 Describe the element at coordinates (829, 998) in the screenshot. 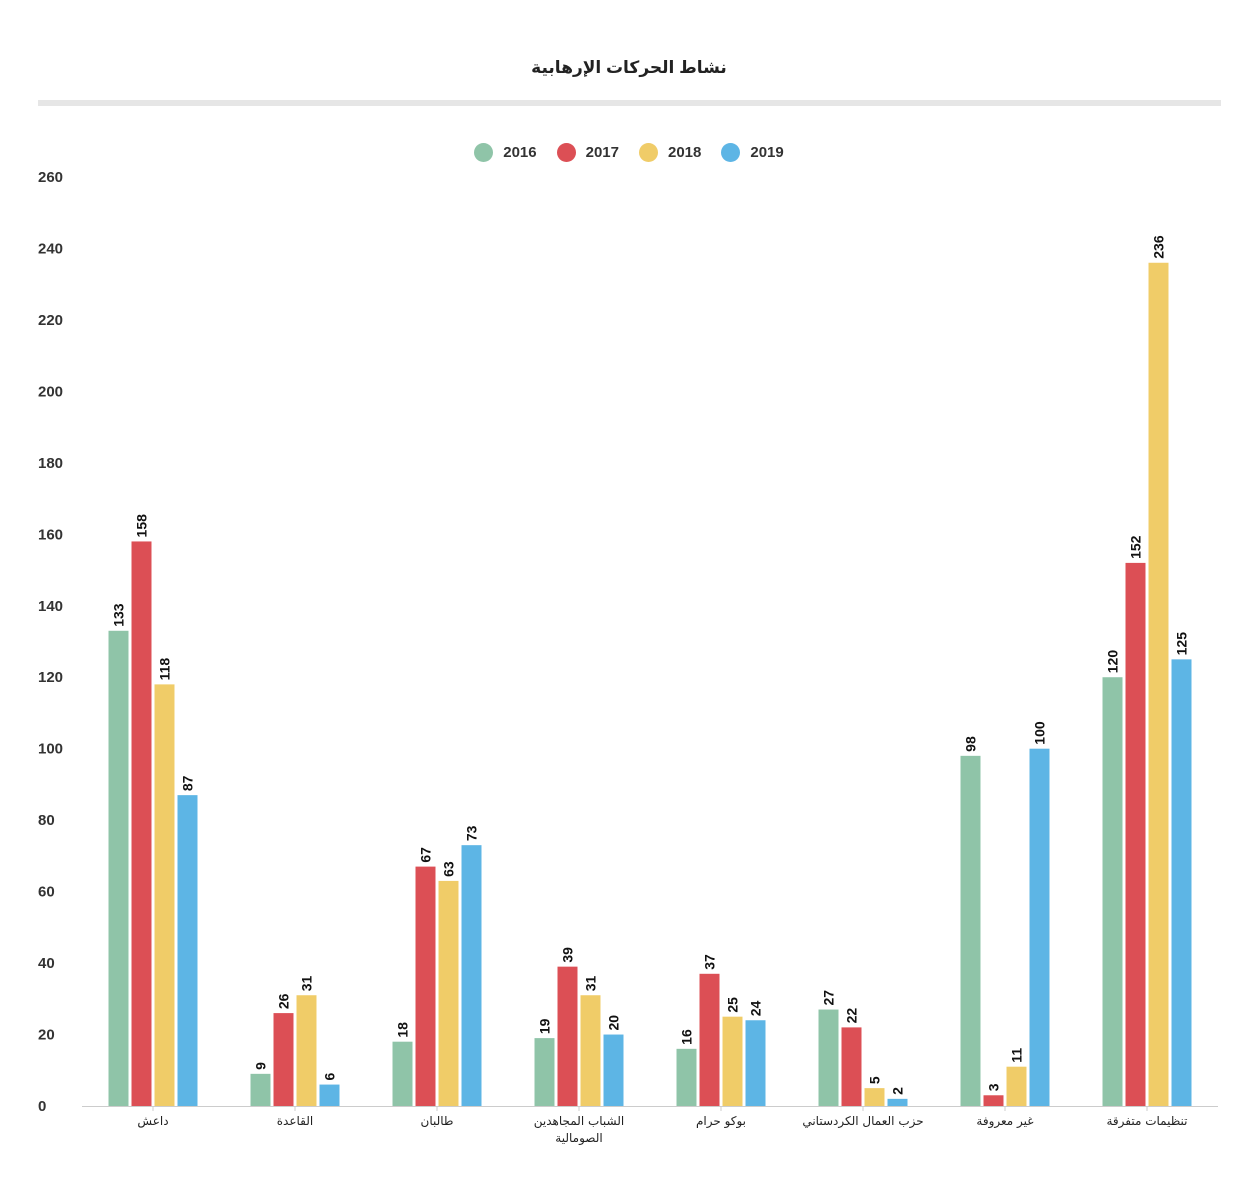

I see `data-label: 27` at that location.